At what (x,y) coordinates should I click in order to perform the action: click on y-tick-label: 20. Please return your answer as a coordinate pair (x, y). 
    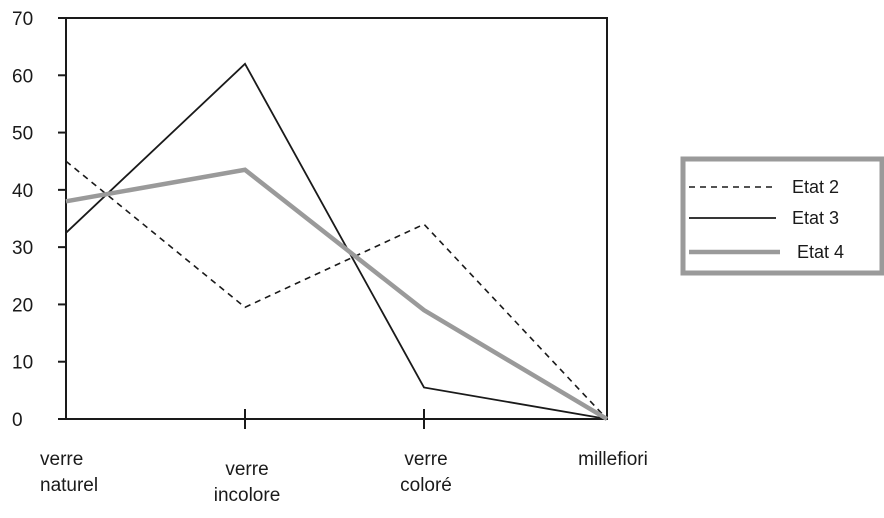
    Looking at the image, I should click on (22, 305).